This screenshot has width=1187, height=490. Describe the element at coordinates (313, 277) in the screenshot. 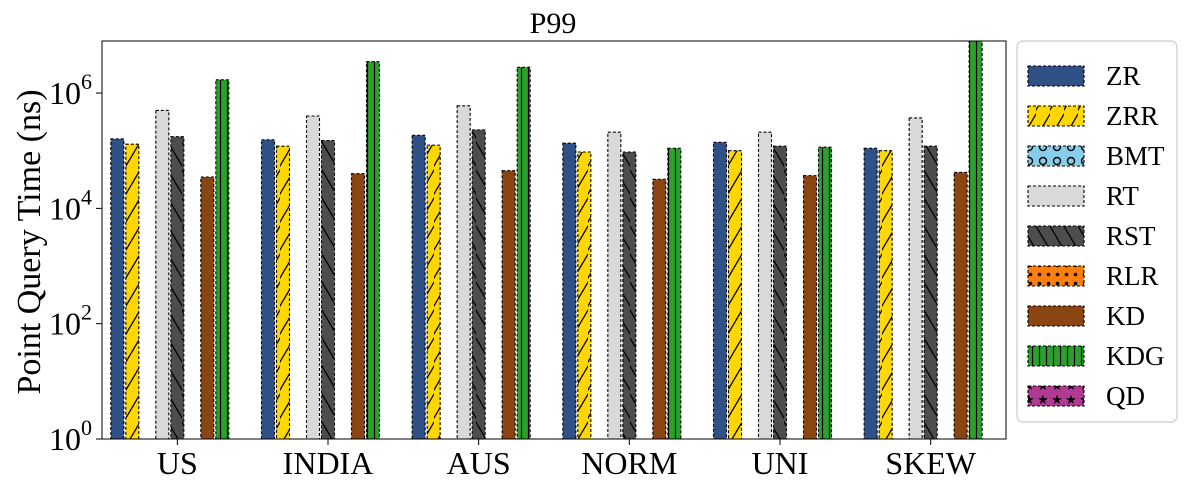

I see `bar-rt-india` at that location.